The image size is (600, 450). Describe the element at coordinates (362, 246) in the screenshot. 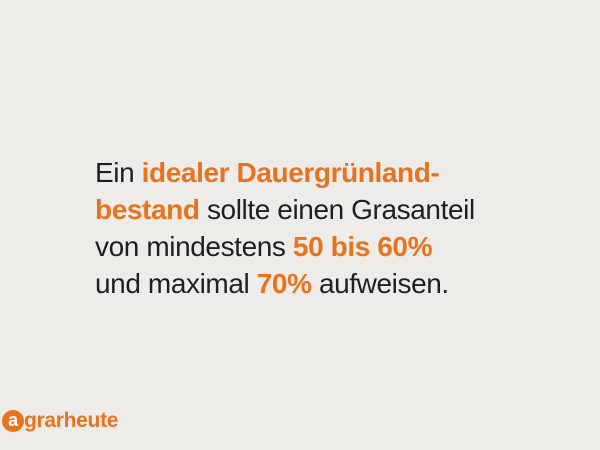

I see `highlight-text: 50 bis 60%` at that location.